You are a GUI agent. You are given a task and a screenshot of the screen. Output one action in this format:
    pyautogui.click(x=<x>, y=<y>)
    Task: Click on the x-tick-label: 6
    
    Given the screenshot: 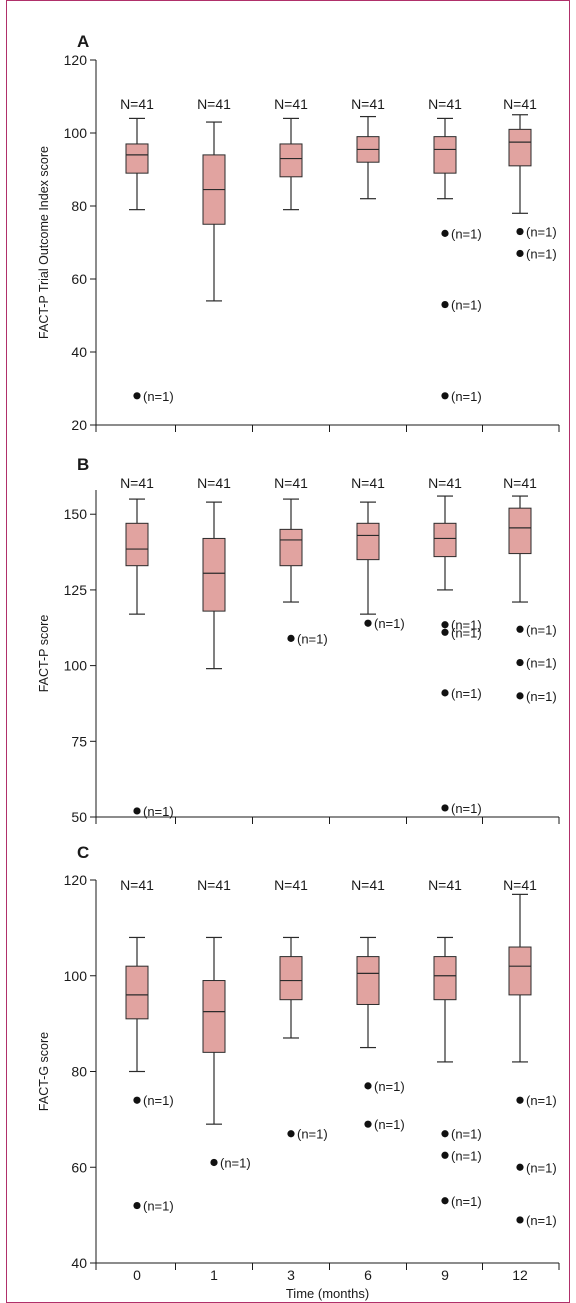 What is the action you would take?
    pyautogui.click(x=368, y=1275)
    